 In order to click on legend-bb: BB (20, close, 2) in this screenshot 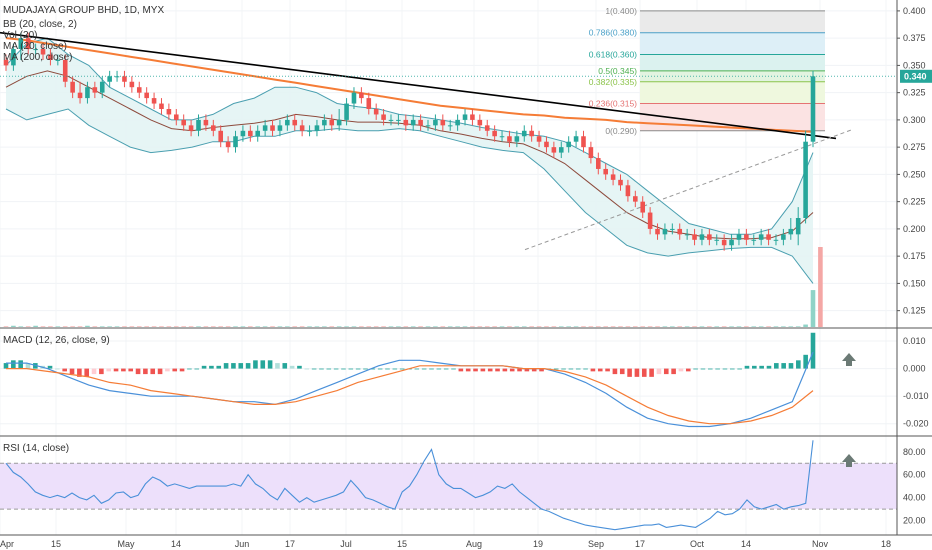, I will do `click(40, 24)`.